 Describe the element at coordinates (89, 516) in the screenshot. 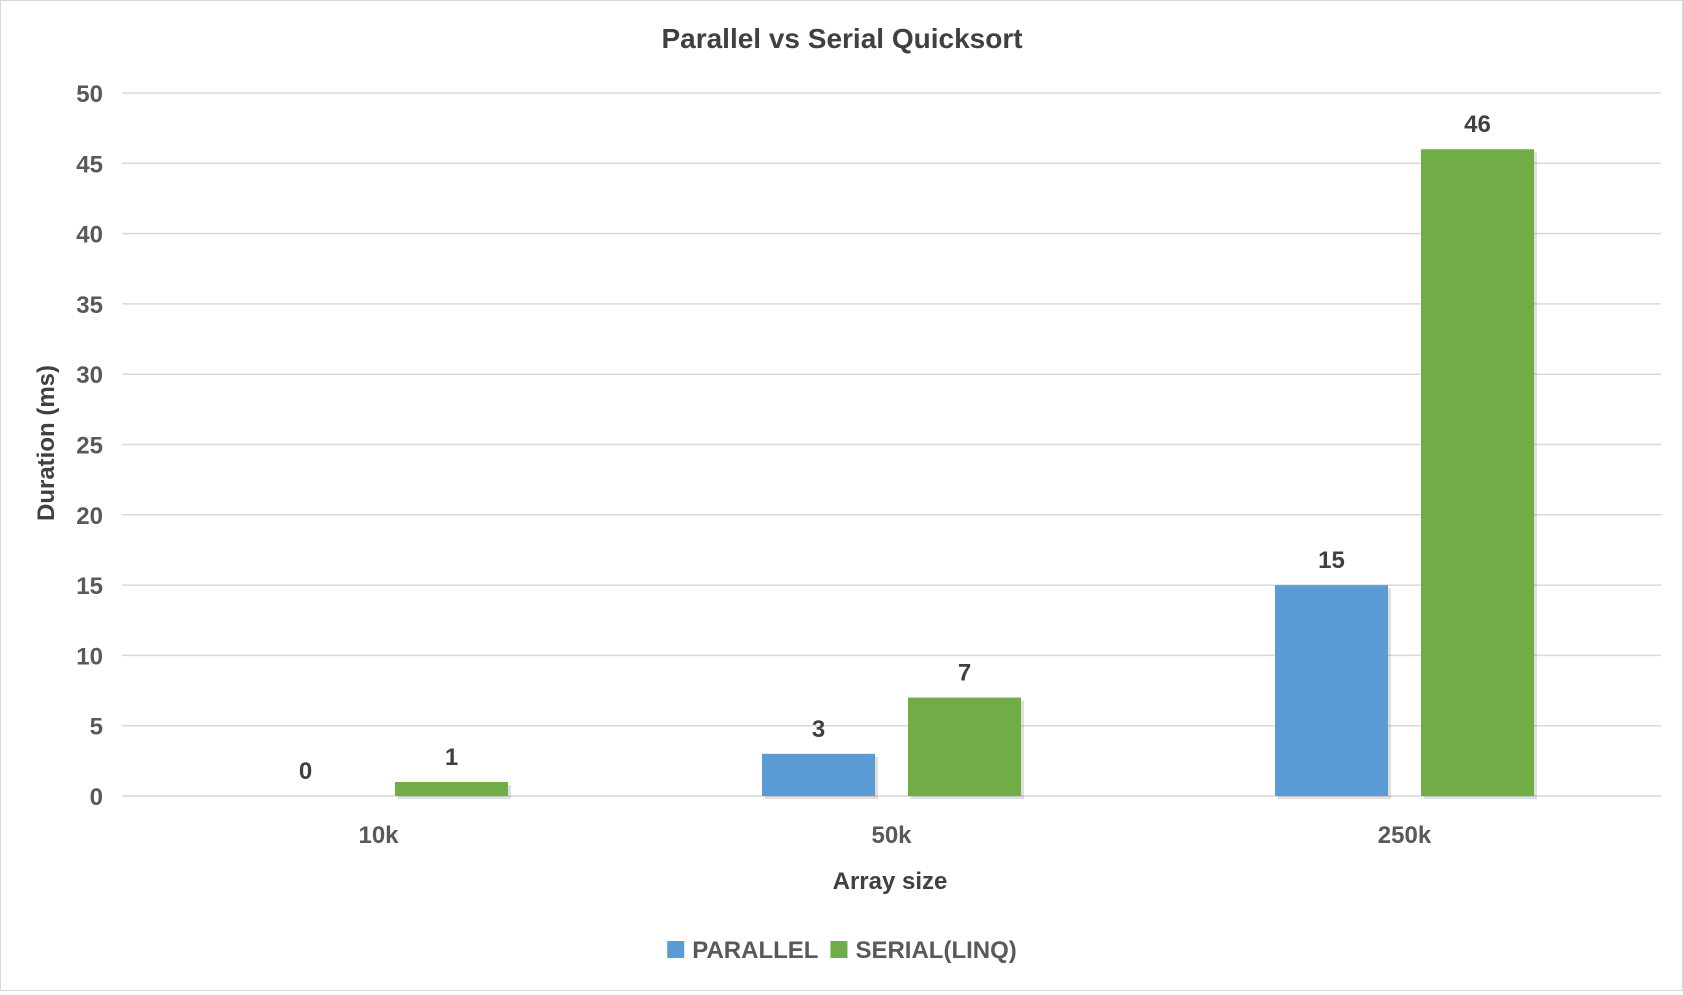

I see `y-tick-label: 20` at that location.